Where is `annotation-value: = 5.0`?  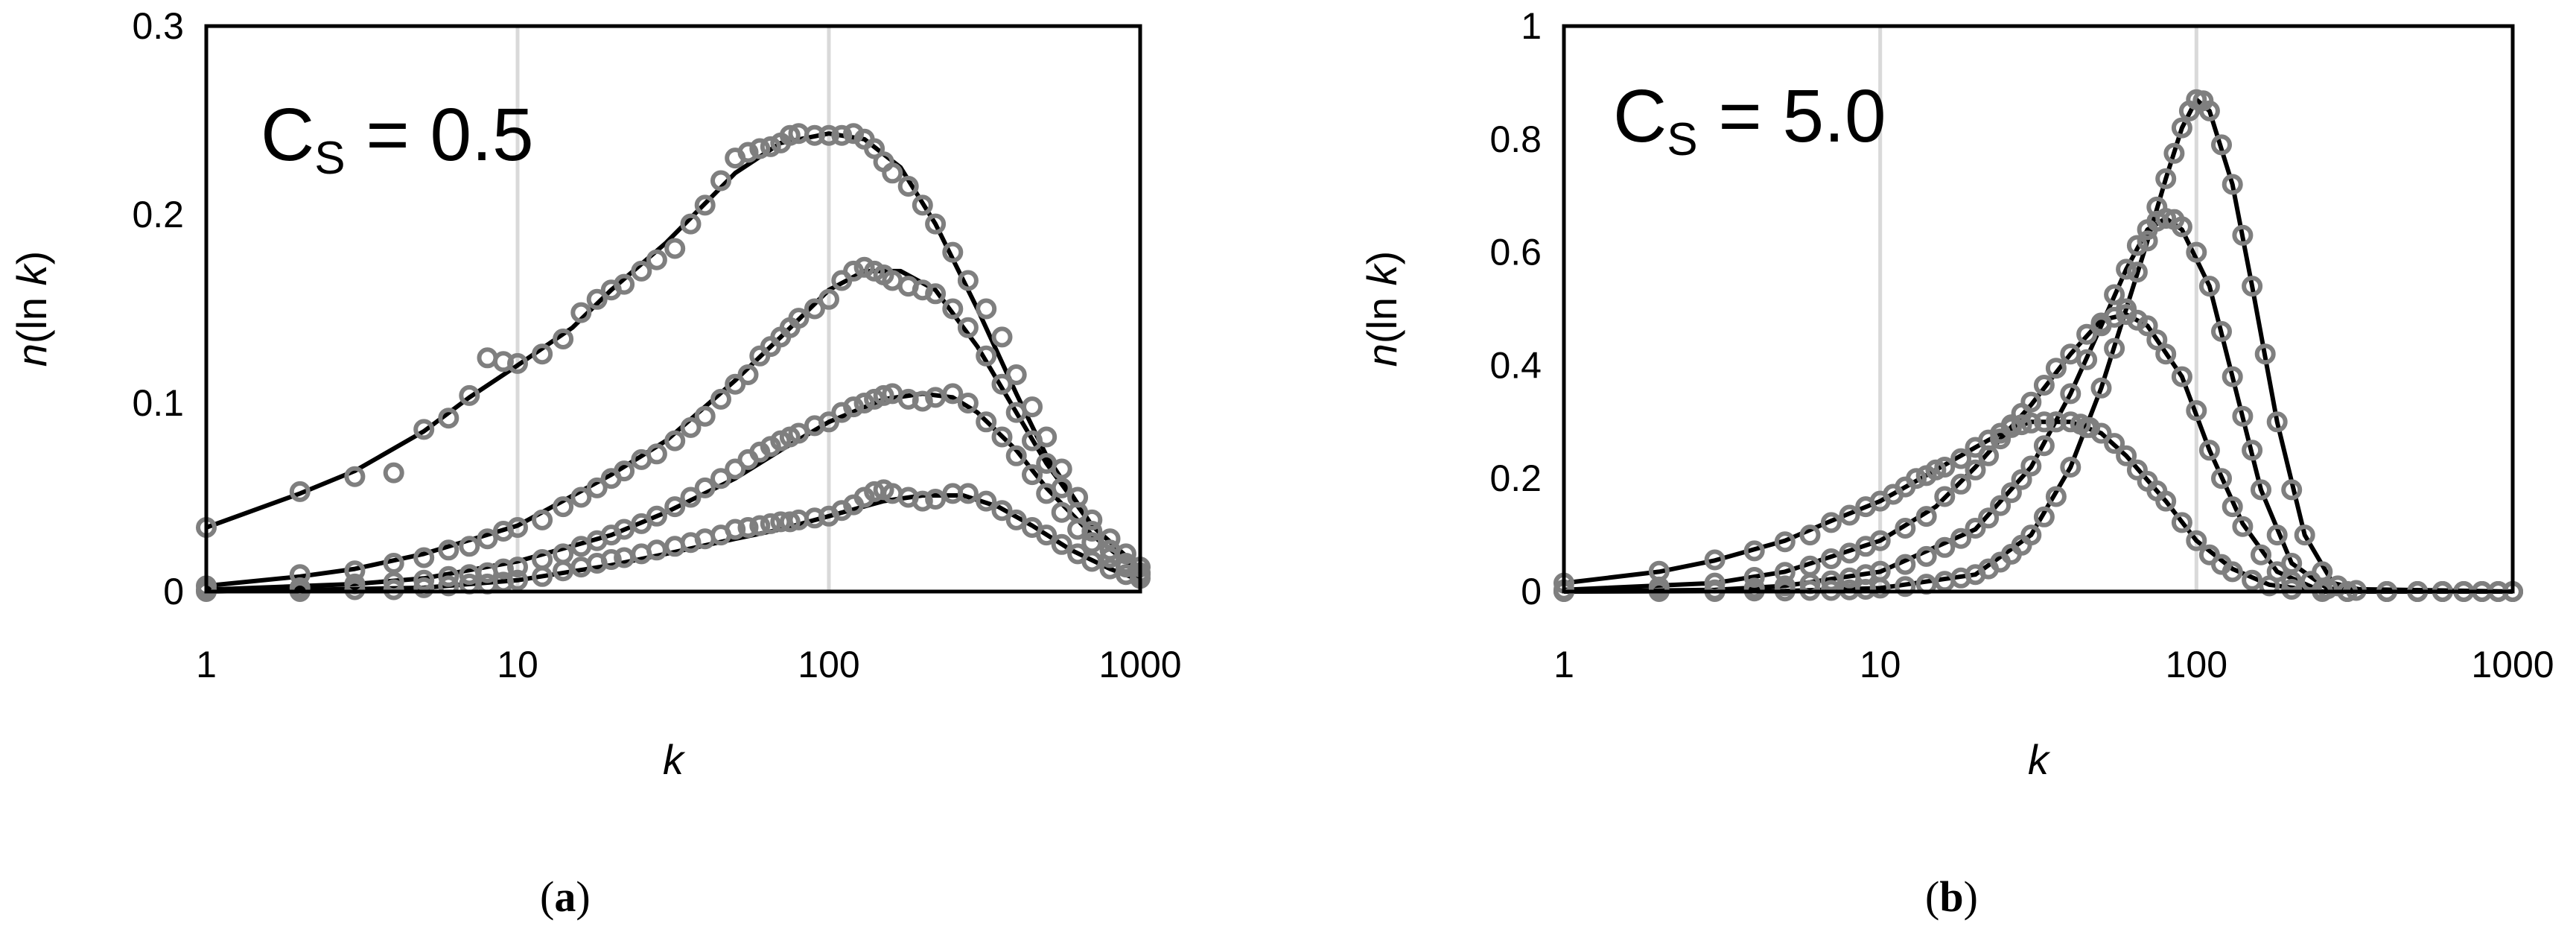 annotation-value: = 5.0 is located at coordinates (1792, 116).